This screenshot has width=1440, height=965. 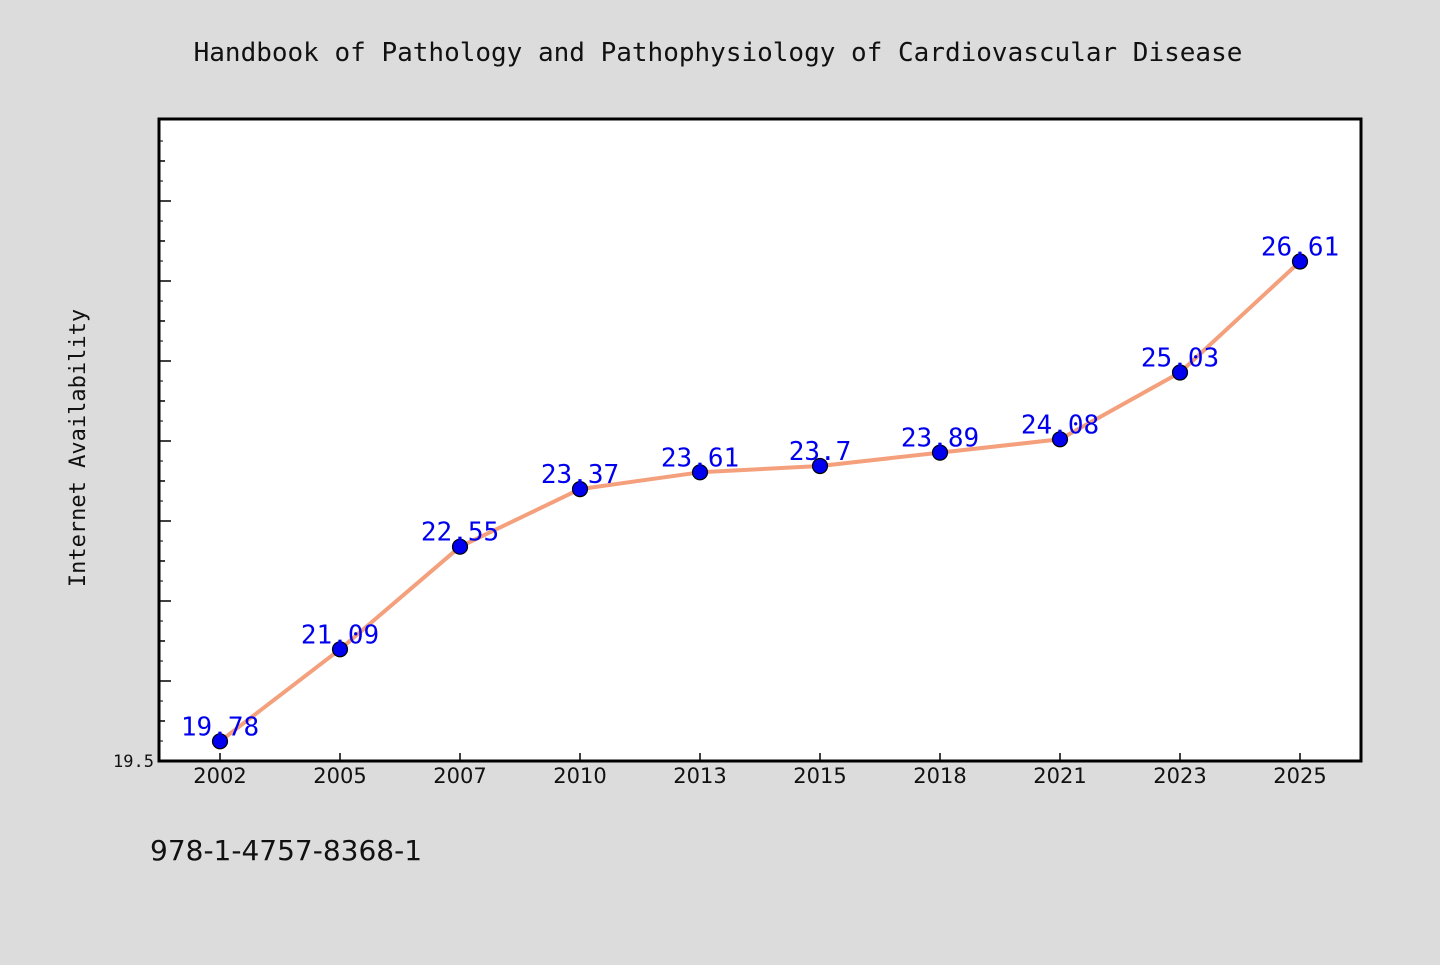 I want to click on x-tick-label: 2025, so click(x=1299, y=776).